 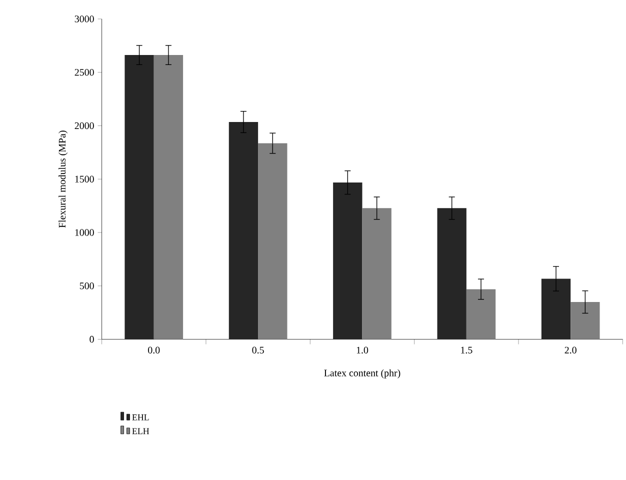 I want to click on y-tick-label: 2000, so click(x=84, y=126).